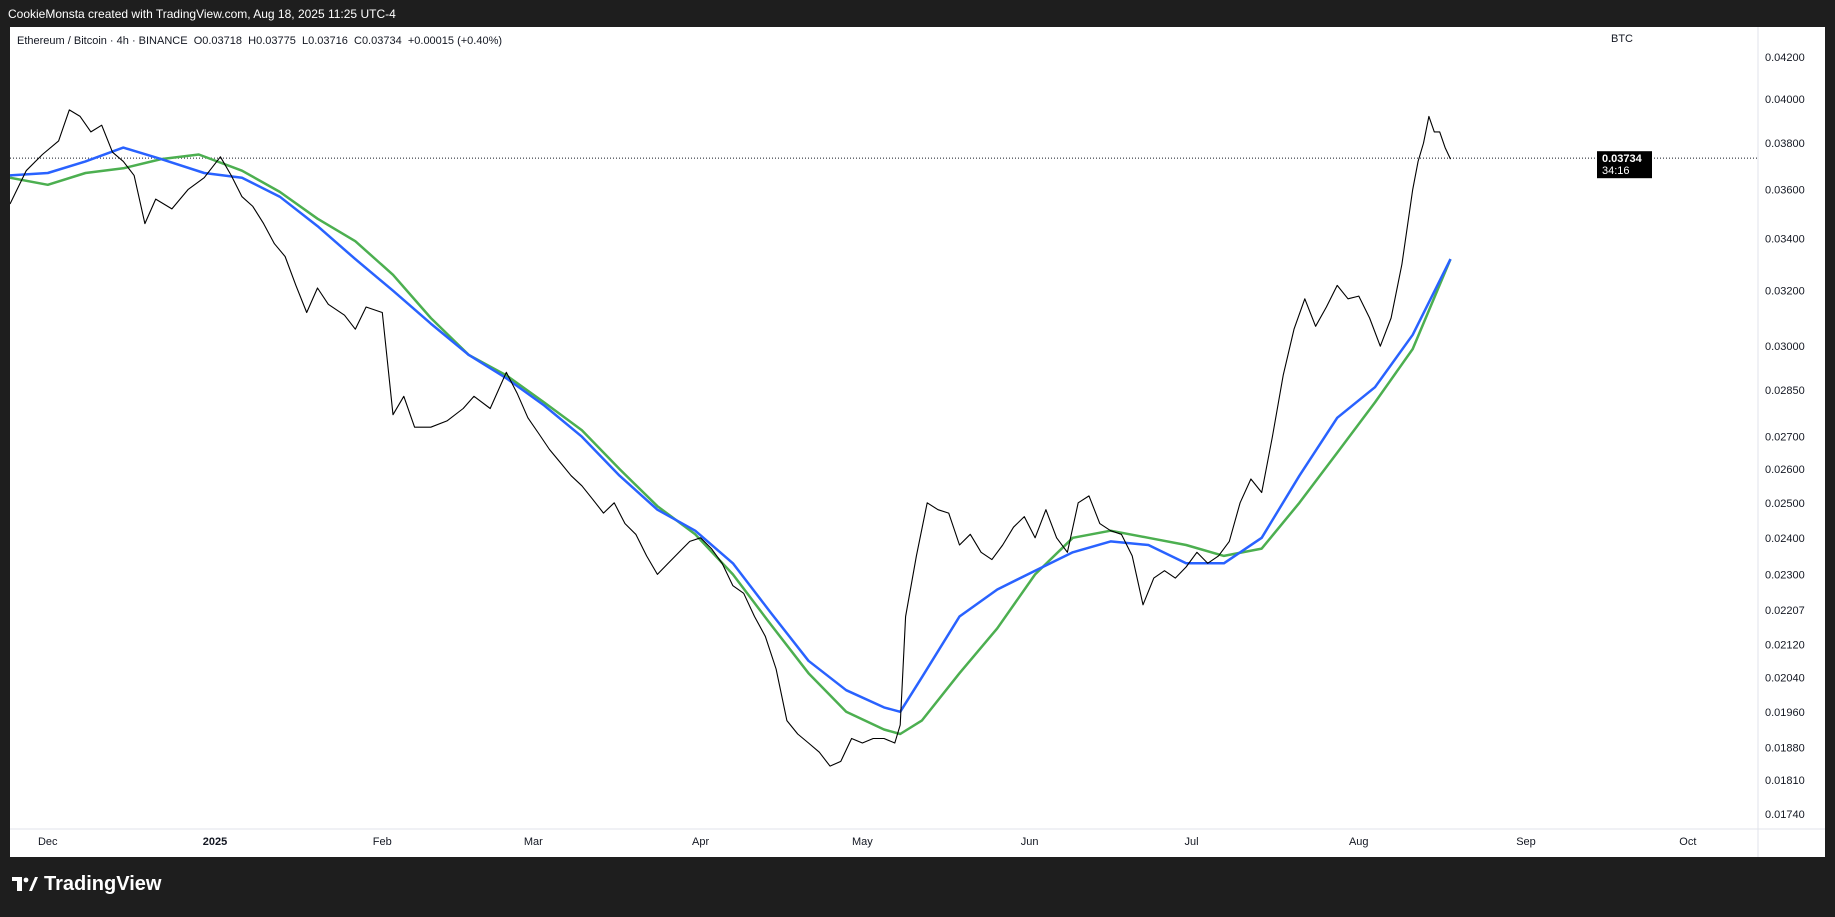  Describe the element at coordinates (1785, 539) in the screenshot. I see `price-tick-label: 0.02400` at that location.